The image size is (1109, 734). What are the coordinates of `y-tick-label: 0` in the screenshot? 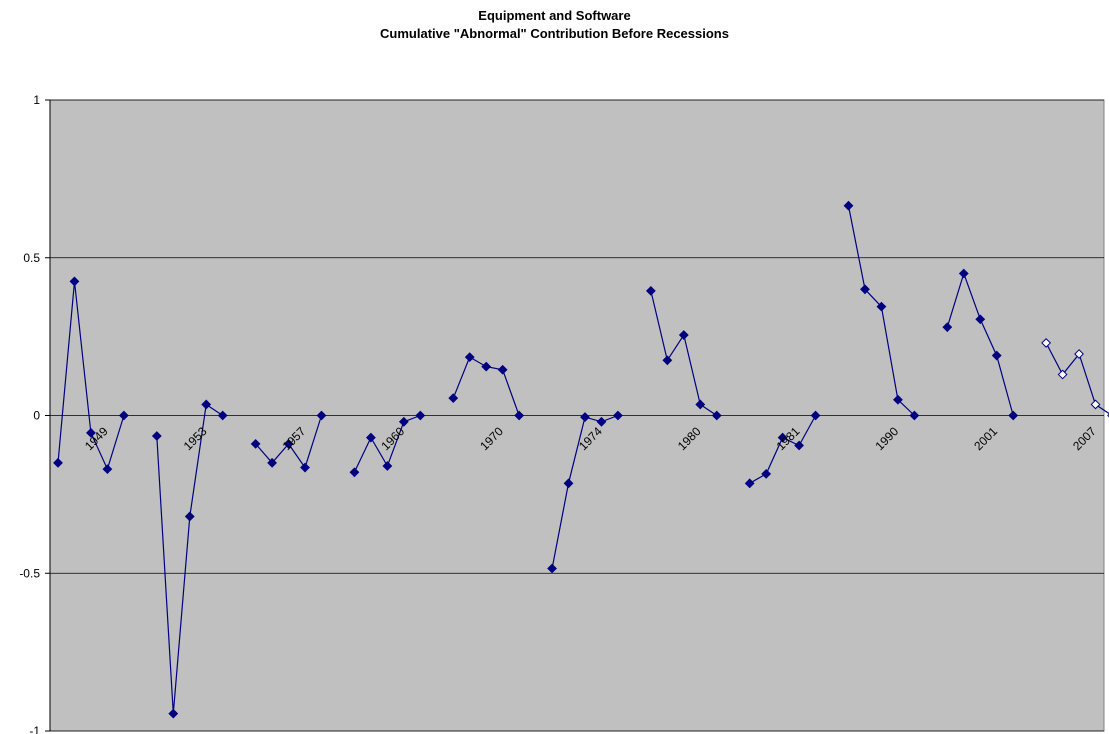 It's located at (36, 416).